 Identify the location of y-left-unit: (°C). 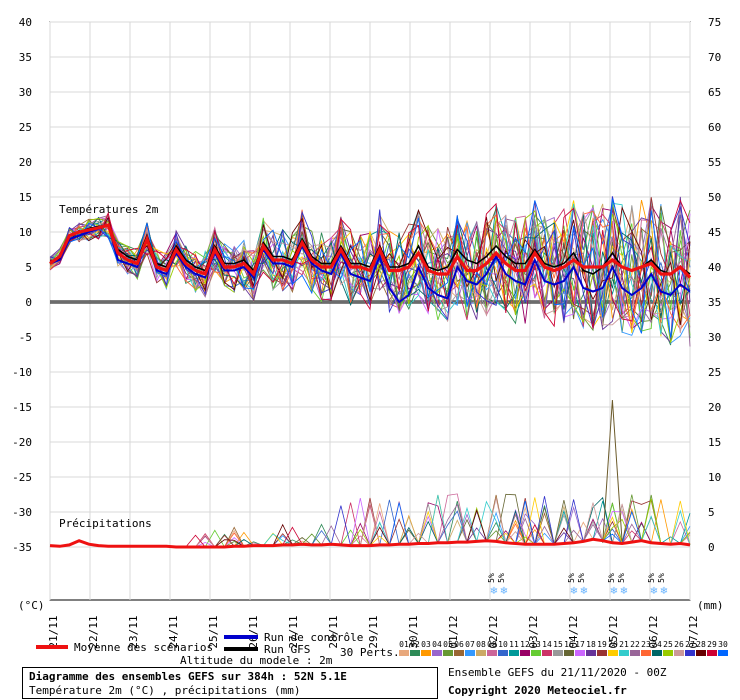
(31, 605).